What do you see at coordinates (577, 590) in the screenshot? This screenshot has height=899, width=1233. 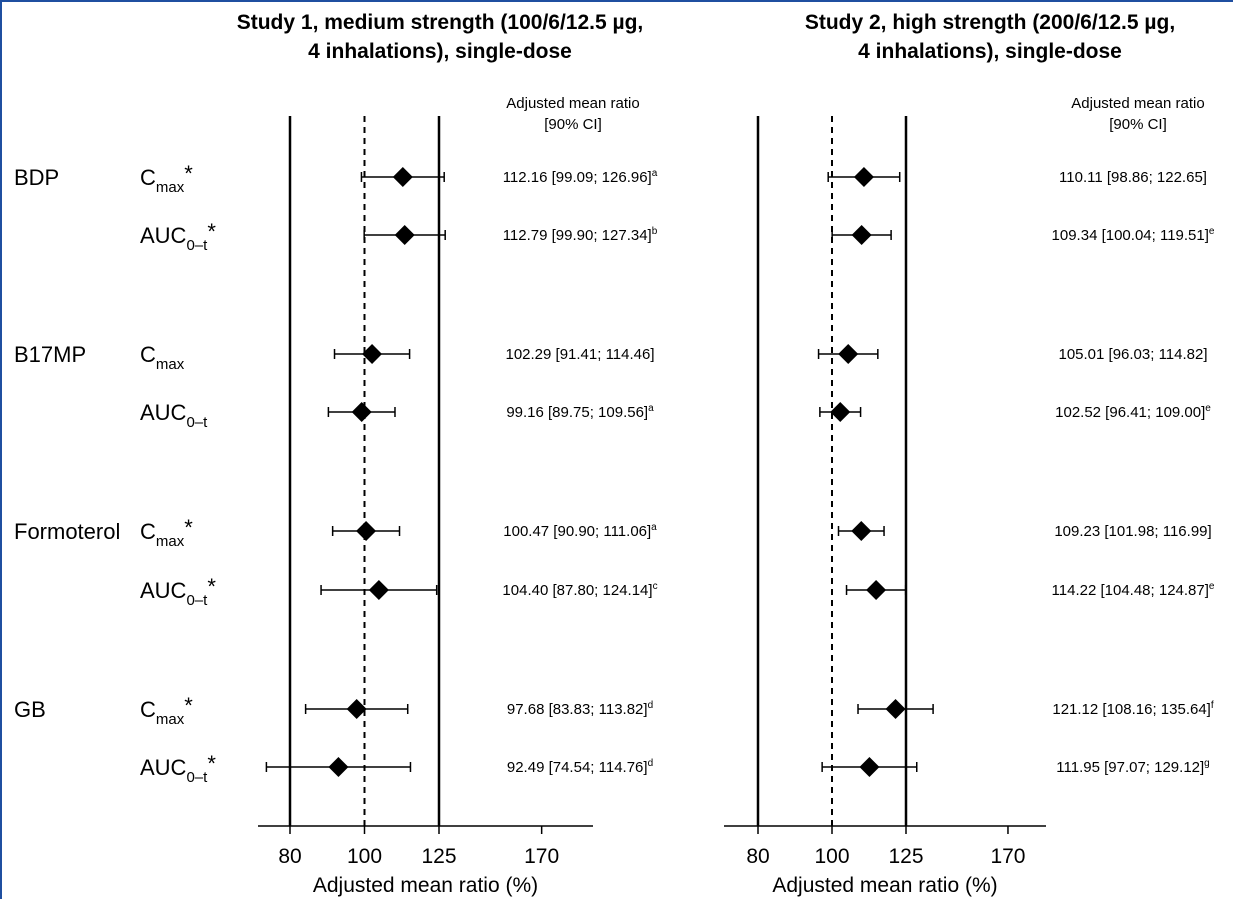 I see `ci-value-text: 104.40 [87.80; 124.14]` at bounding box center [577, 590].